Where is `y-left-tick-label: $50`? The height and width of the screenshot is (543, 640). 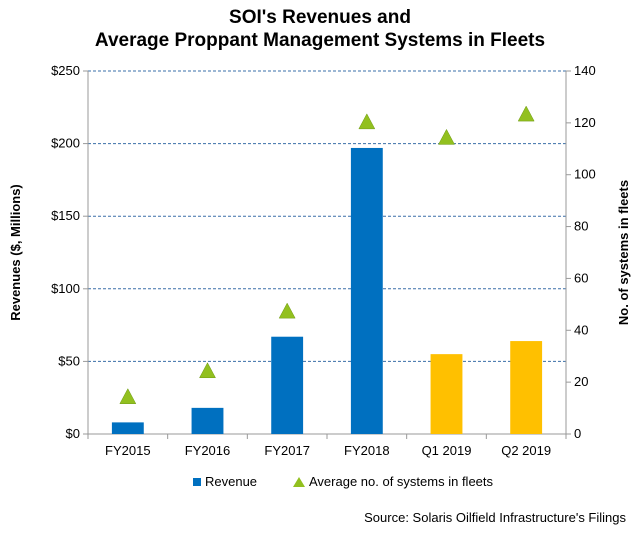
y-left-tick-label: $50 is located at coordinates (69, 360).